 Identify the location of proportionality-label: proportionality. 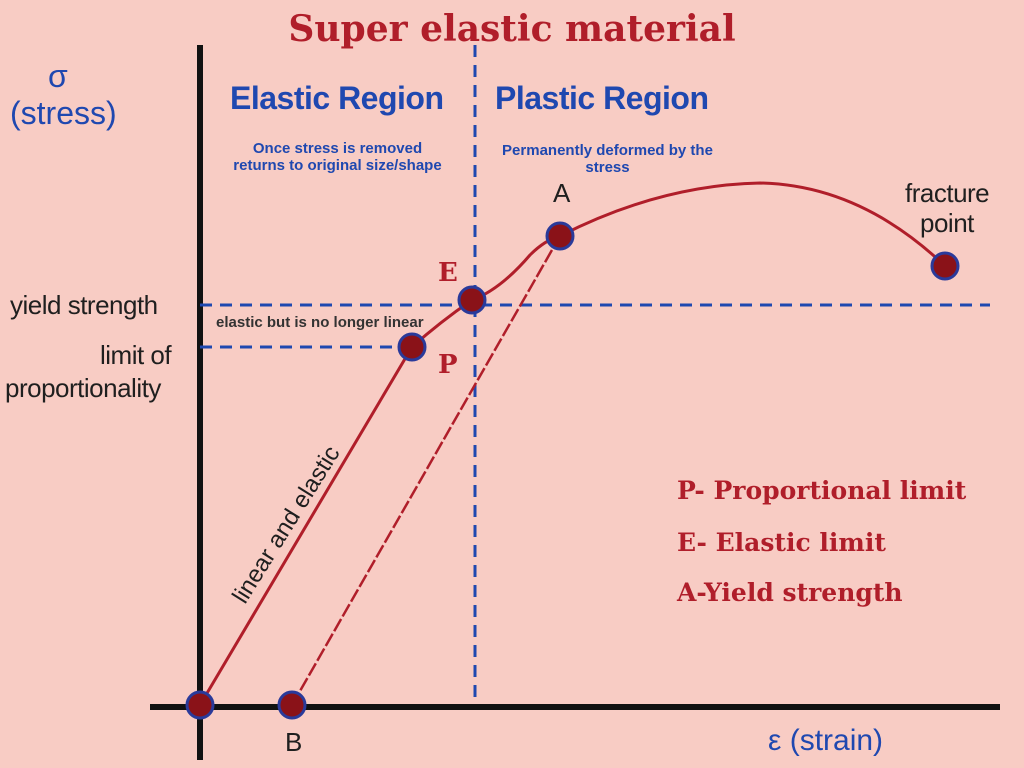
(83, 388).